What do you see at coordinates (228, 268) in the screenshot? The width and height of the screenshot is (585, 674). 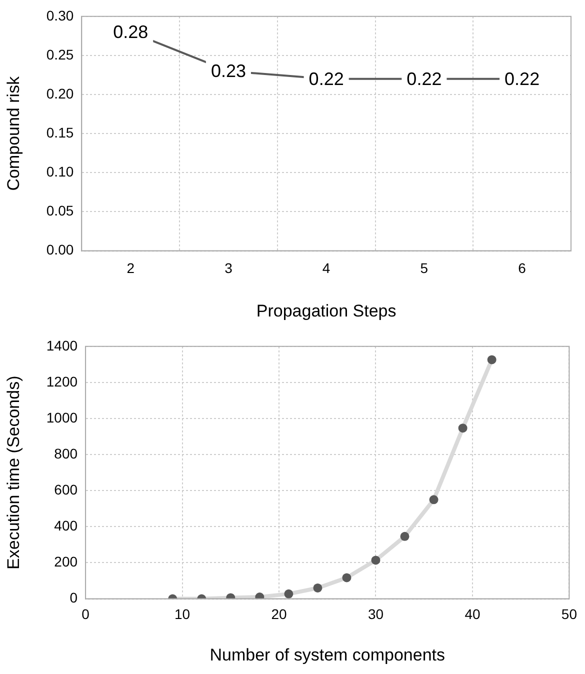 I see `x-tick-label: 3` at bounding box center [228, 268].